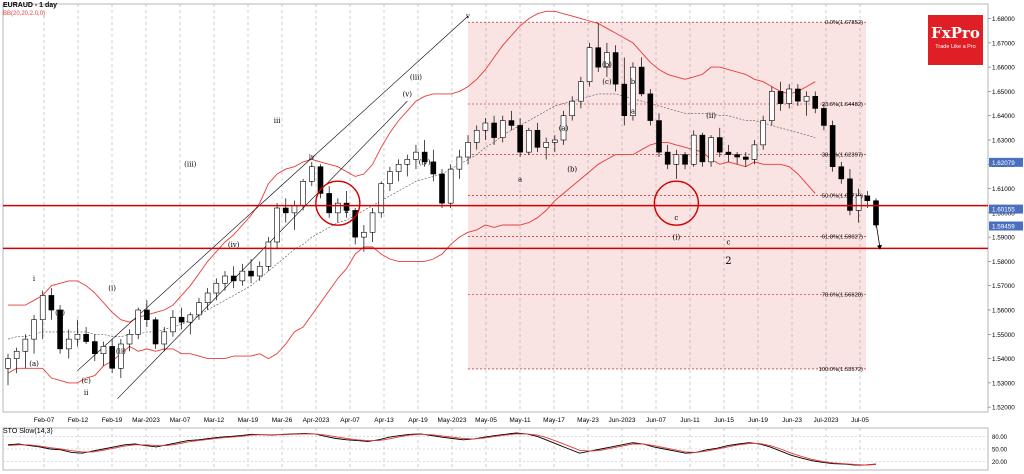 The height and width of the screenshot is (474, 1024). I want to click on projection-arrow, so click(878, 235).